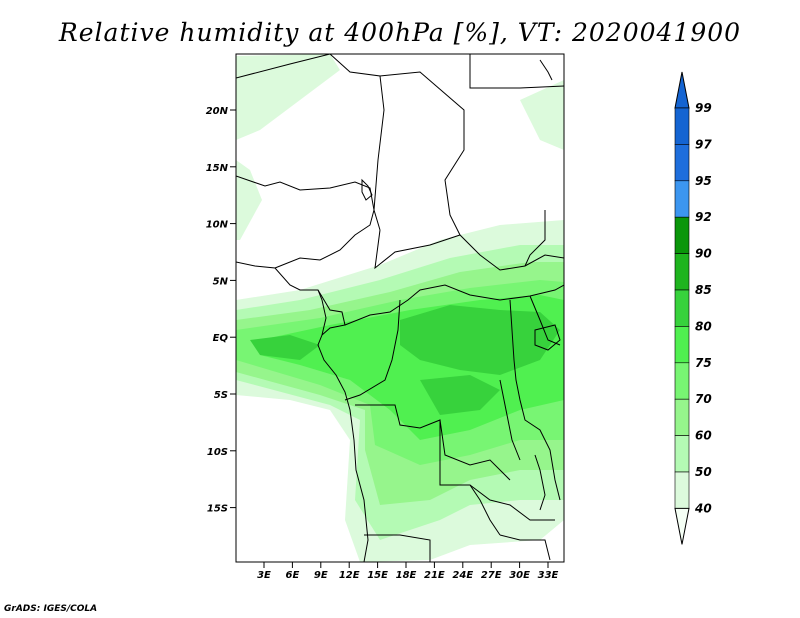 The width and height of the screenshot is (800, 618). Describe the element at coordinates (703, 108) in the screenshot. I see `colorbar-label: 99` at that location.